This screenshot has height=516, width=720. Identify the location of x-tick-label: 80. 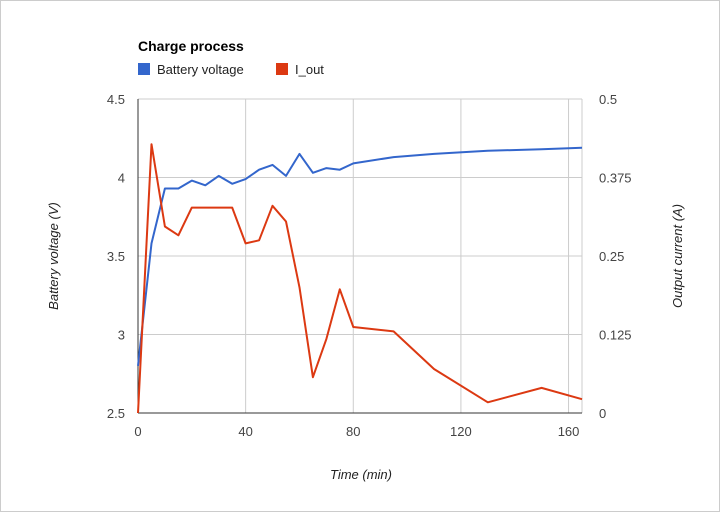
(353, 431).